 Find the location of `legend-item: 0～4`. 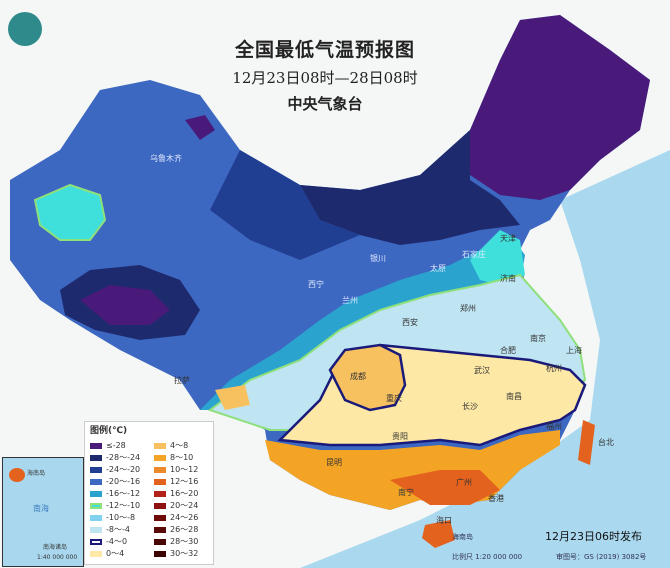

legend-item: 0～4 is located at coordinates (119, 554).